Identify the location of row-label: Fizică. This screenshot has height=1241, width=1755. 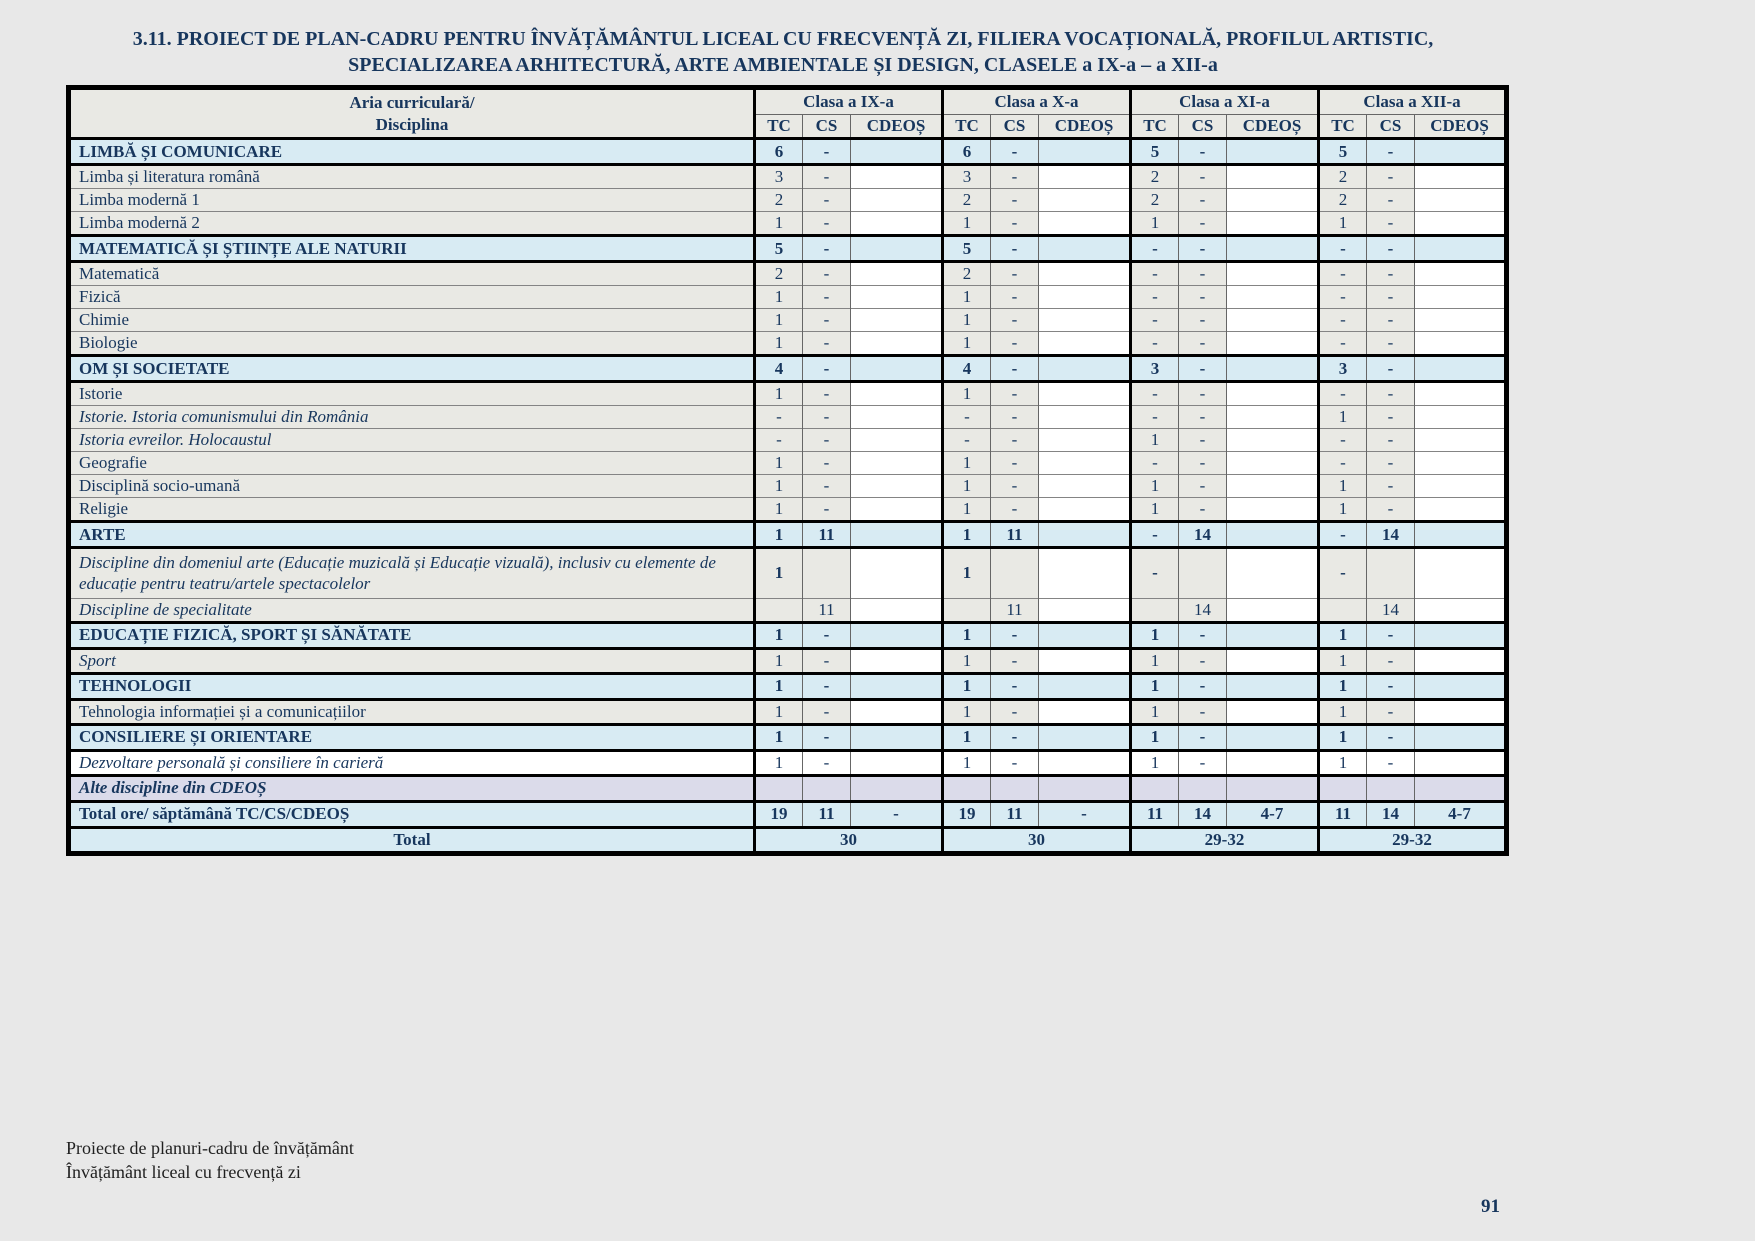
(411, 297).